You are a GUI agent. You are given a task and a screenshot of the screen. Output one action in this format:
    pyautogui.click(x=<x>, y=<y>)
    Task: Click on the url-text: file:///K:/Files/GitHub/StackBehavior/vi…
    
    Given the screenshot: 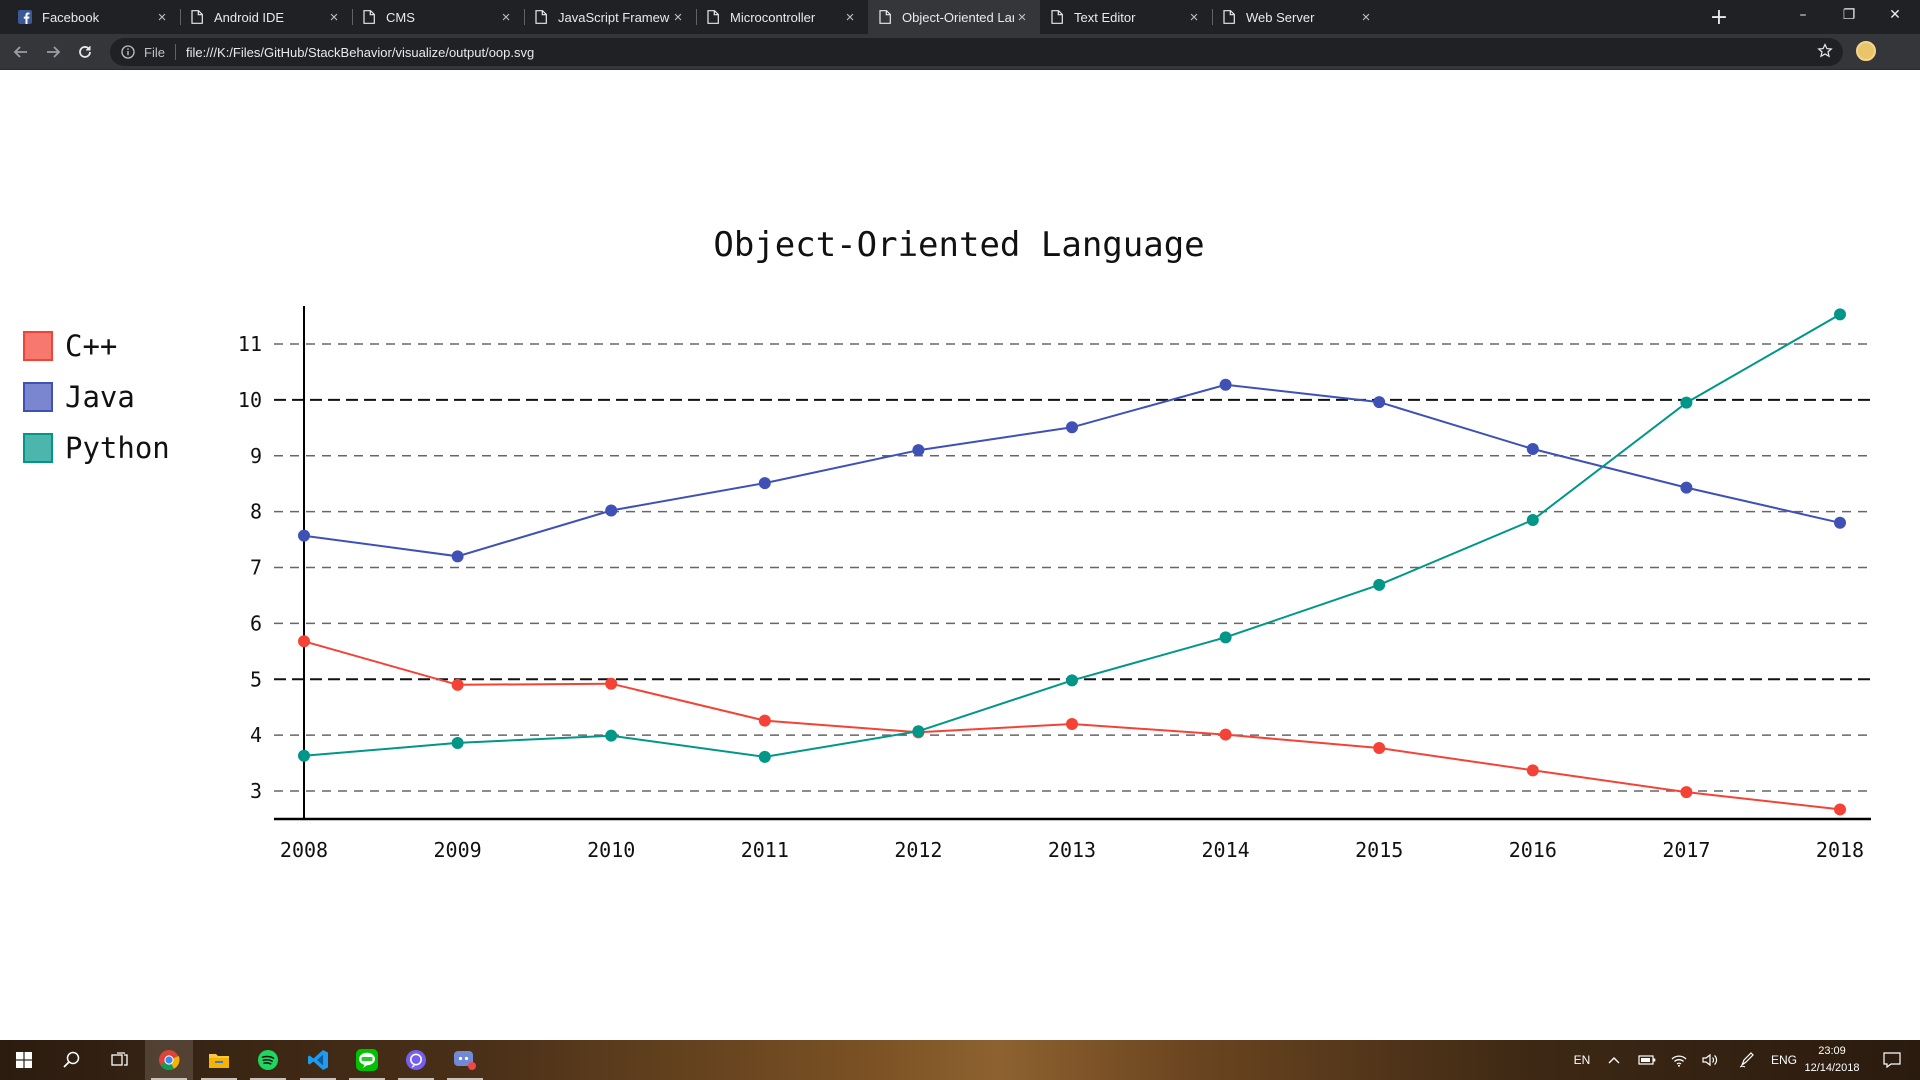 What is the action you would take?
    pyautogui.click(x=360, y=52)
    